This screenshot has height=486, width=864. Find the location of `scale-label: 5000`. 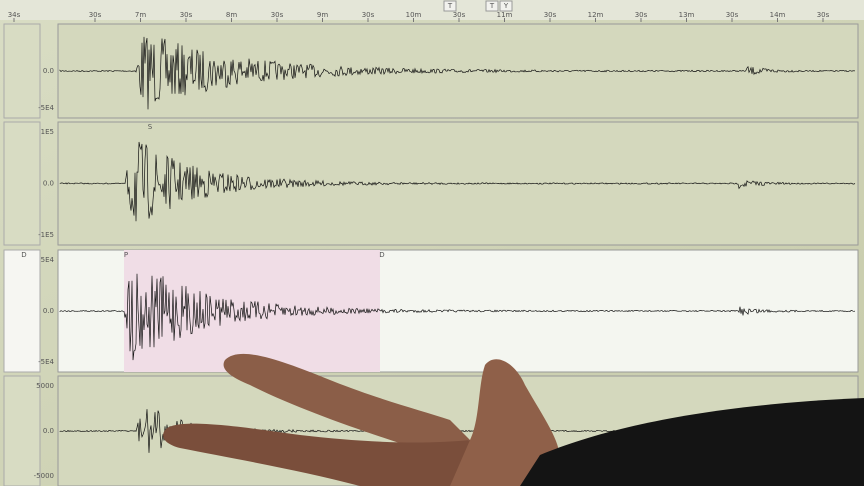

scale-label: 5000 is located at coordinates (45, 386).